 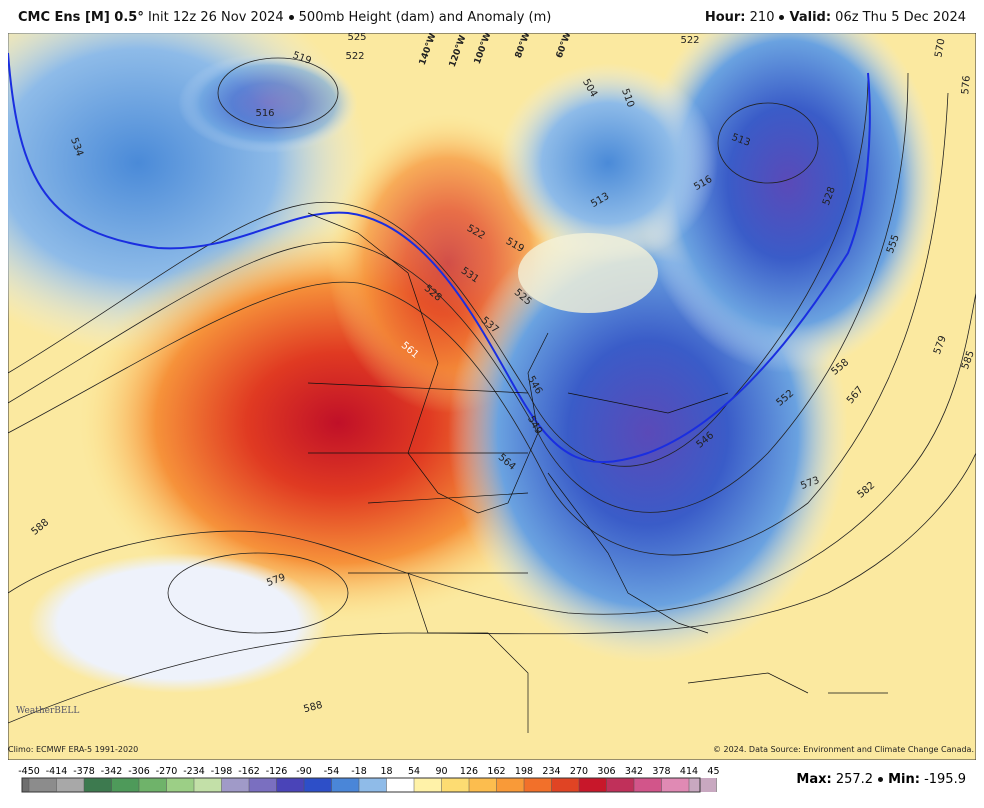 I want to click on climo: Climo: ECMWF ERA-5 1991-2020, so click(x=73, y=749).